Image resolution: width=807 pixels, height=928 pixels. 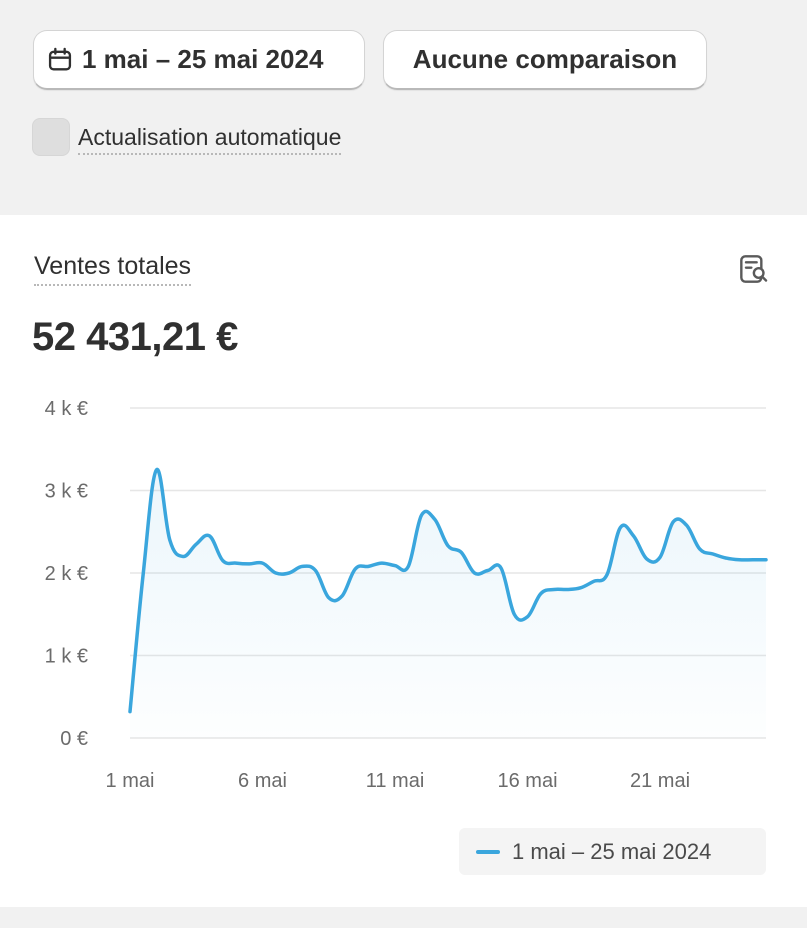 What do you see at coordinates (210, 139) in the screenshot?
I see `auto-refresh-label: Actualisation automatique` at bounding box center [210, 139].